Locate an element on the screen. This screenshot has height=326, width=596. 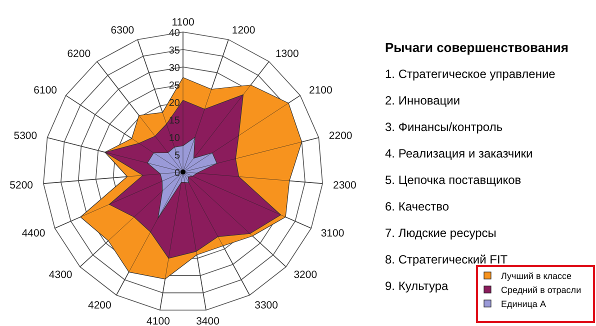
spoke-label: 4300 is located at coordinates (60, 274).